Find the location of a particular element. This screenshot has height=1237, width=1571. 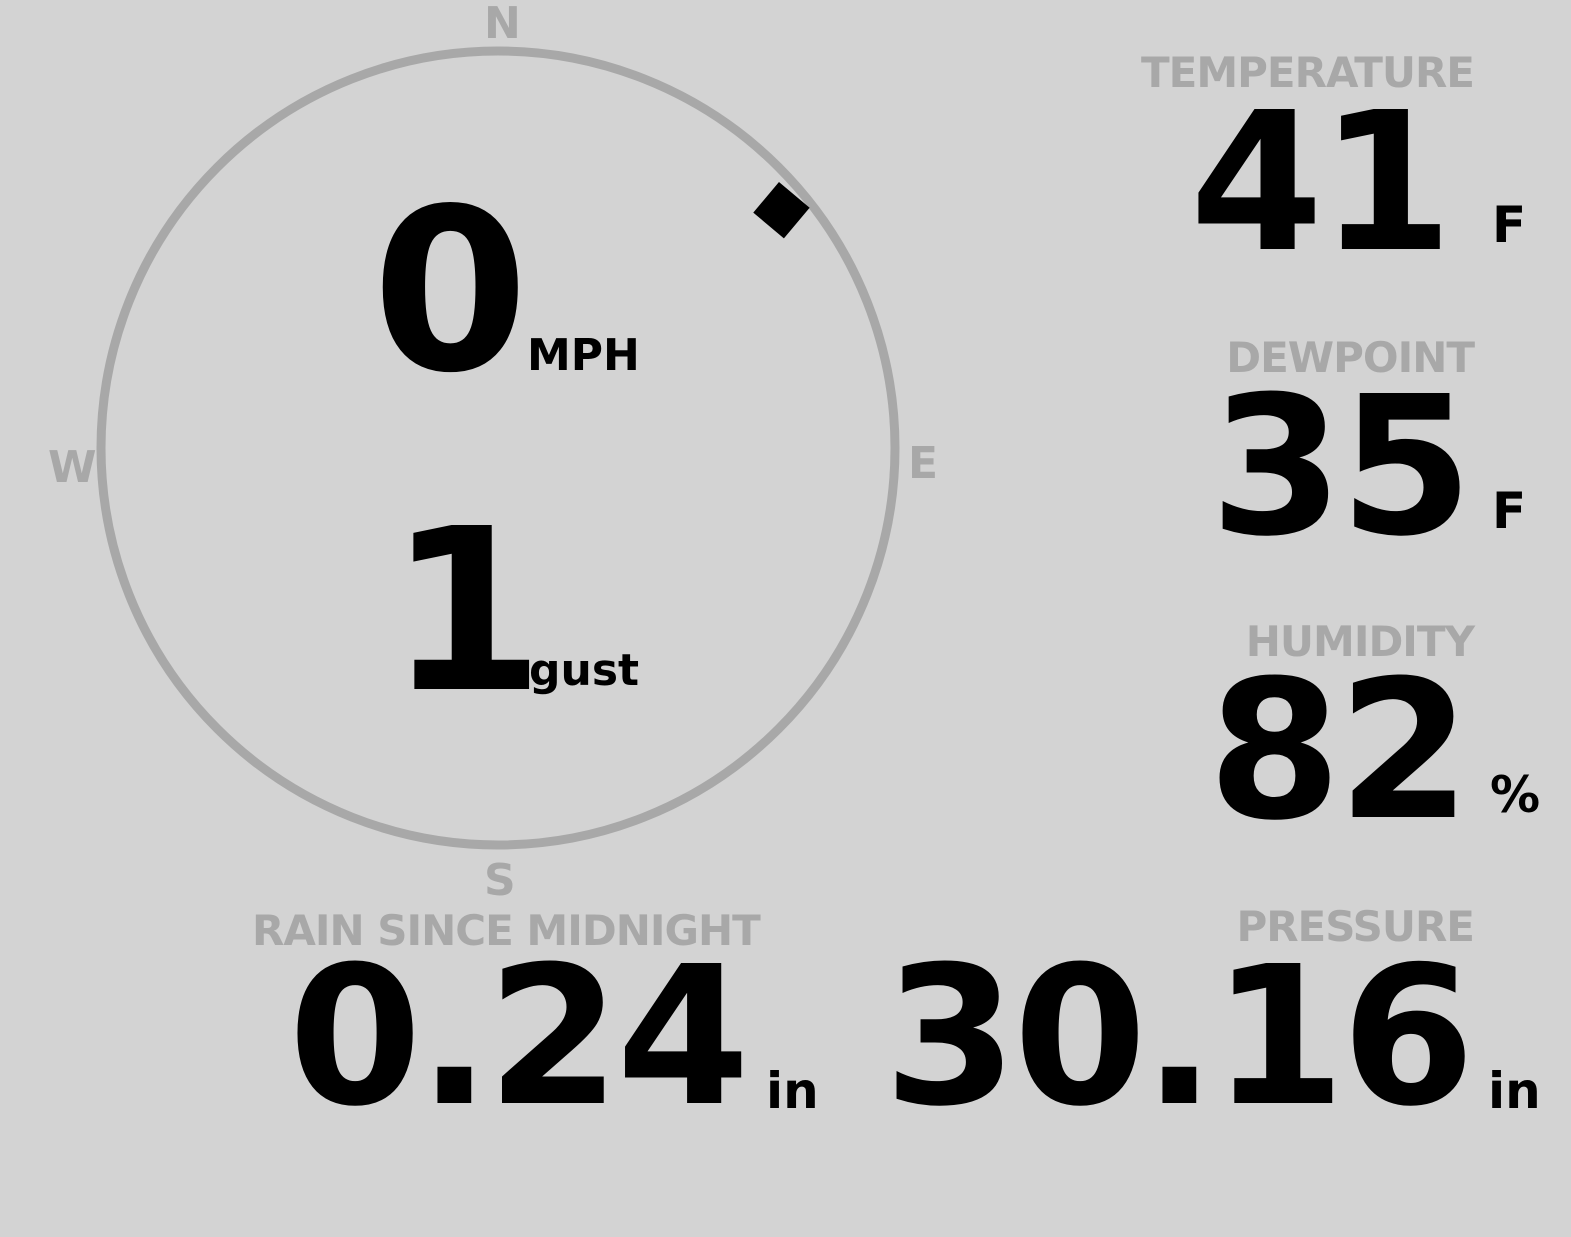

humidity-value: 82 is located at coordinates (1339, 751).